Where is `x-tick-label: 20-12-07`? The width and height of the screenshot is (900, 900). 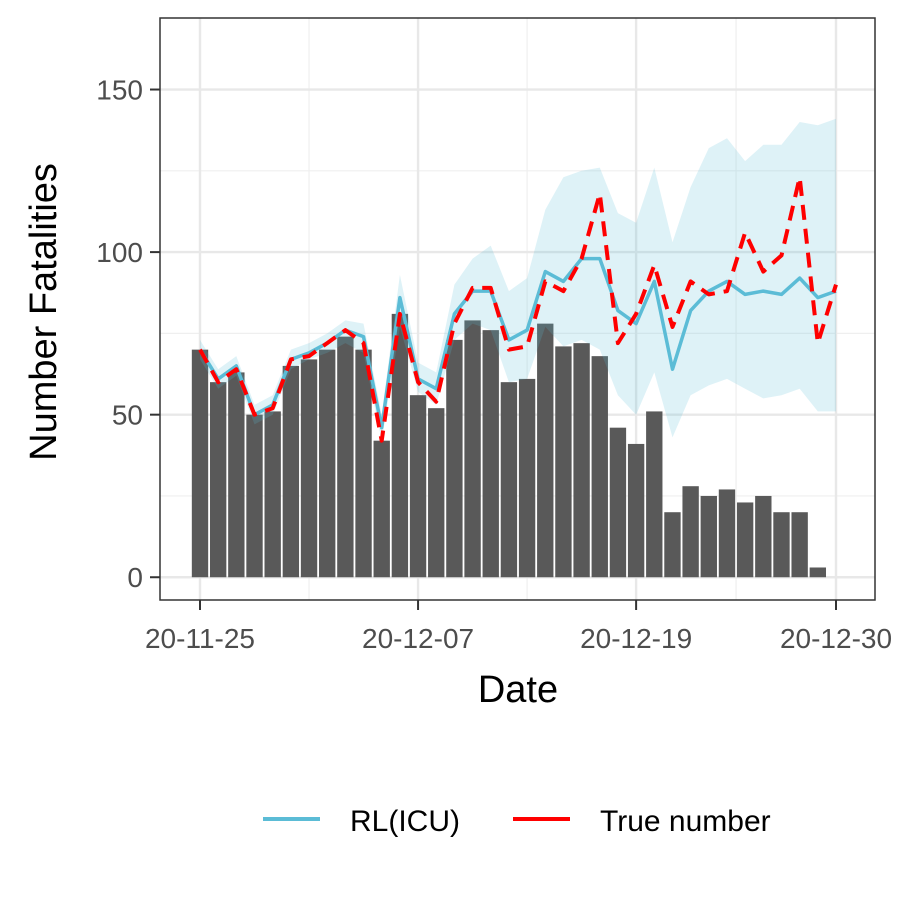 x-tick-label: 20-12-07 is located at coordinates (418, 638).